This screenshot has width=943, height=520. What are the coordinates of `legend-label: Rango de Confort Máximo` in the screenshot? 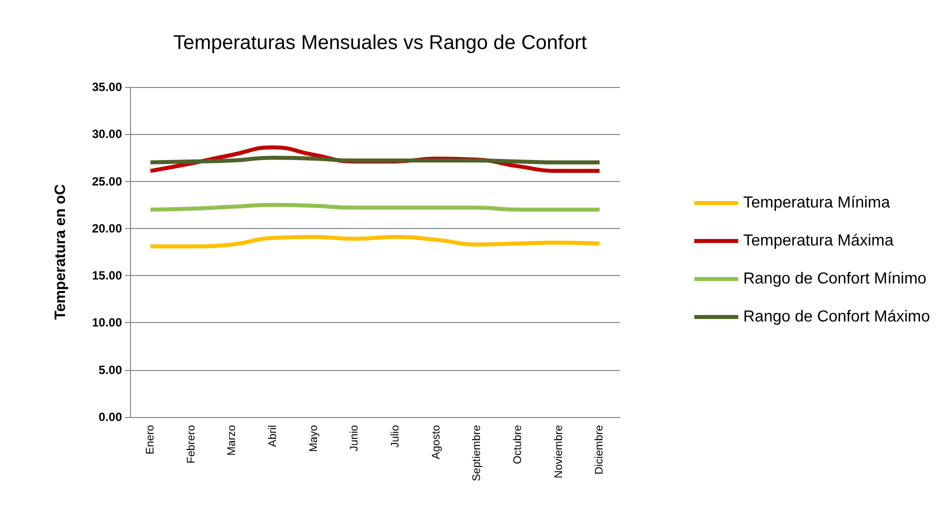 It's located at (836, 317).